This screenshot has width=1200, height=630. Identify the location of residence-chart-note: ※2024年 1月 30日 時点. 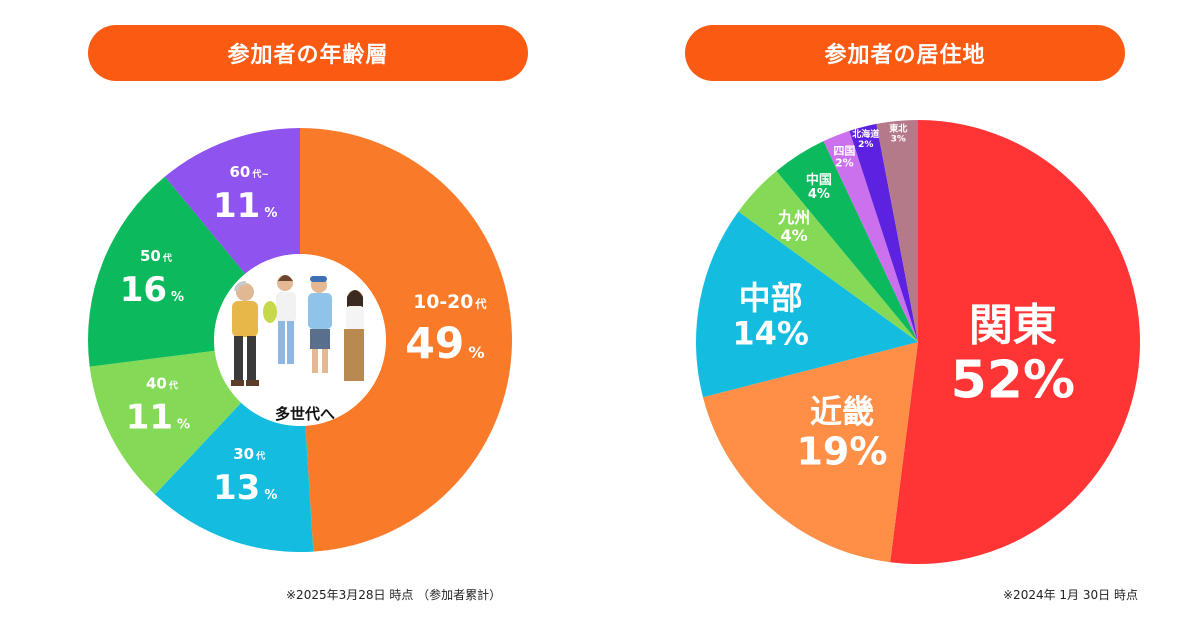
(1070, 595).